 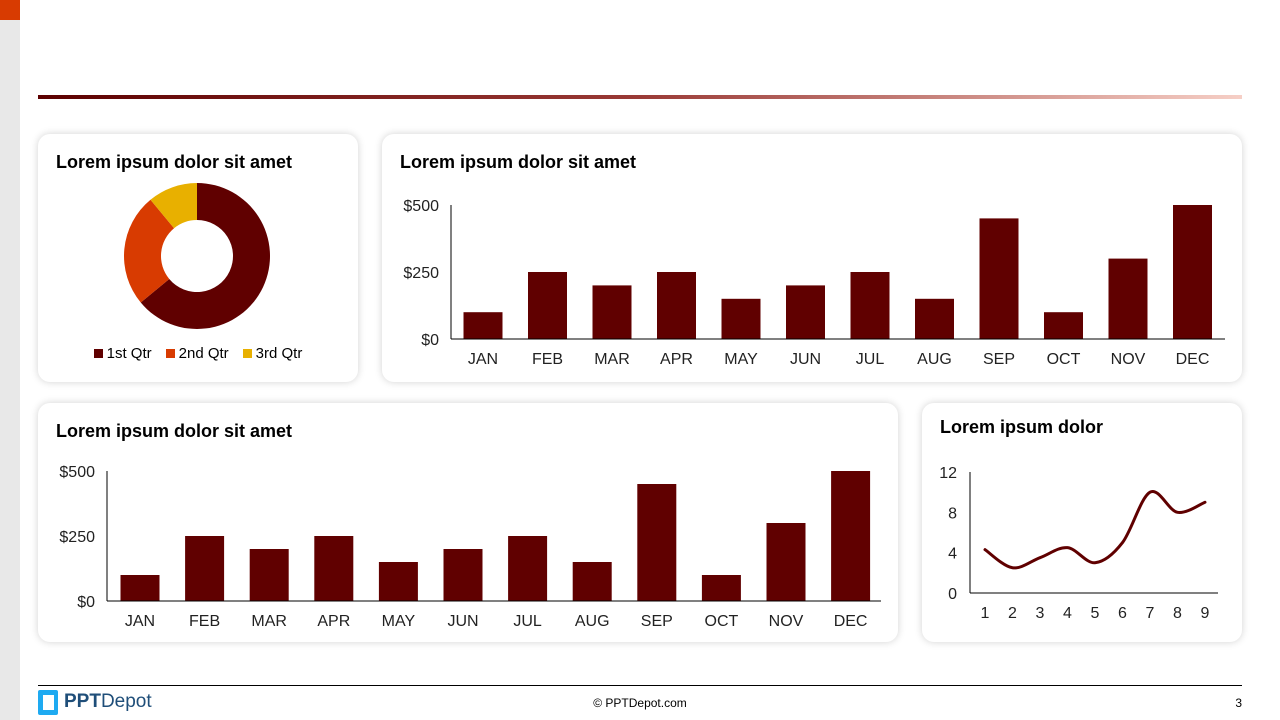 What do you see at coordinates (985, 613) in the screenshot?
I see `x-tick-label: 1` at bounding box center [985, 613].